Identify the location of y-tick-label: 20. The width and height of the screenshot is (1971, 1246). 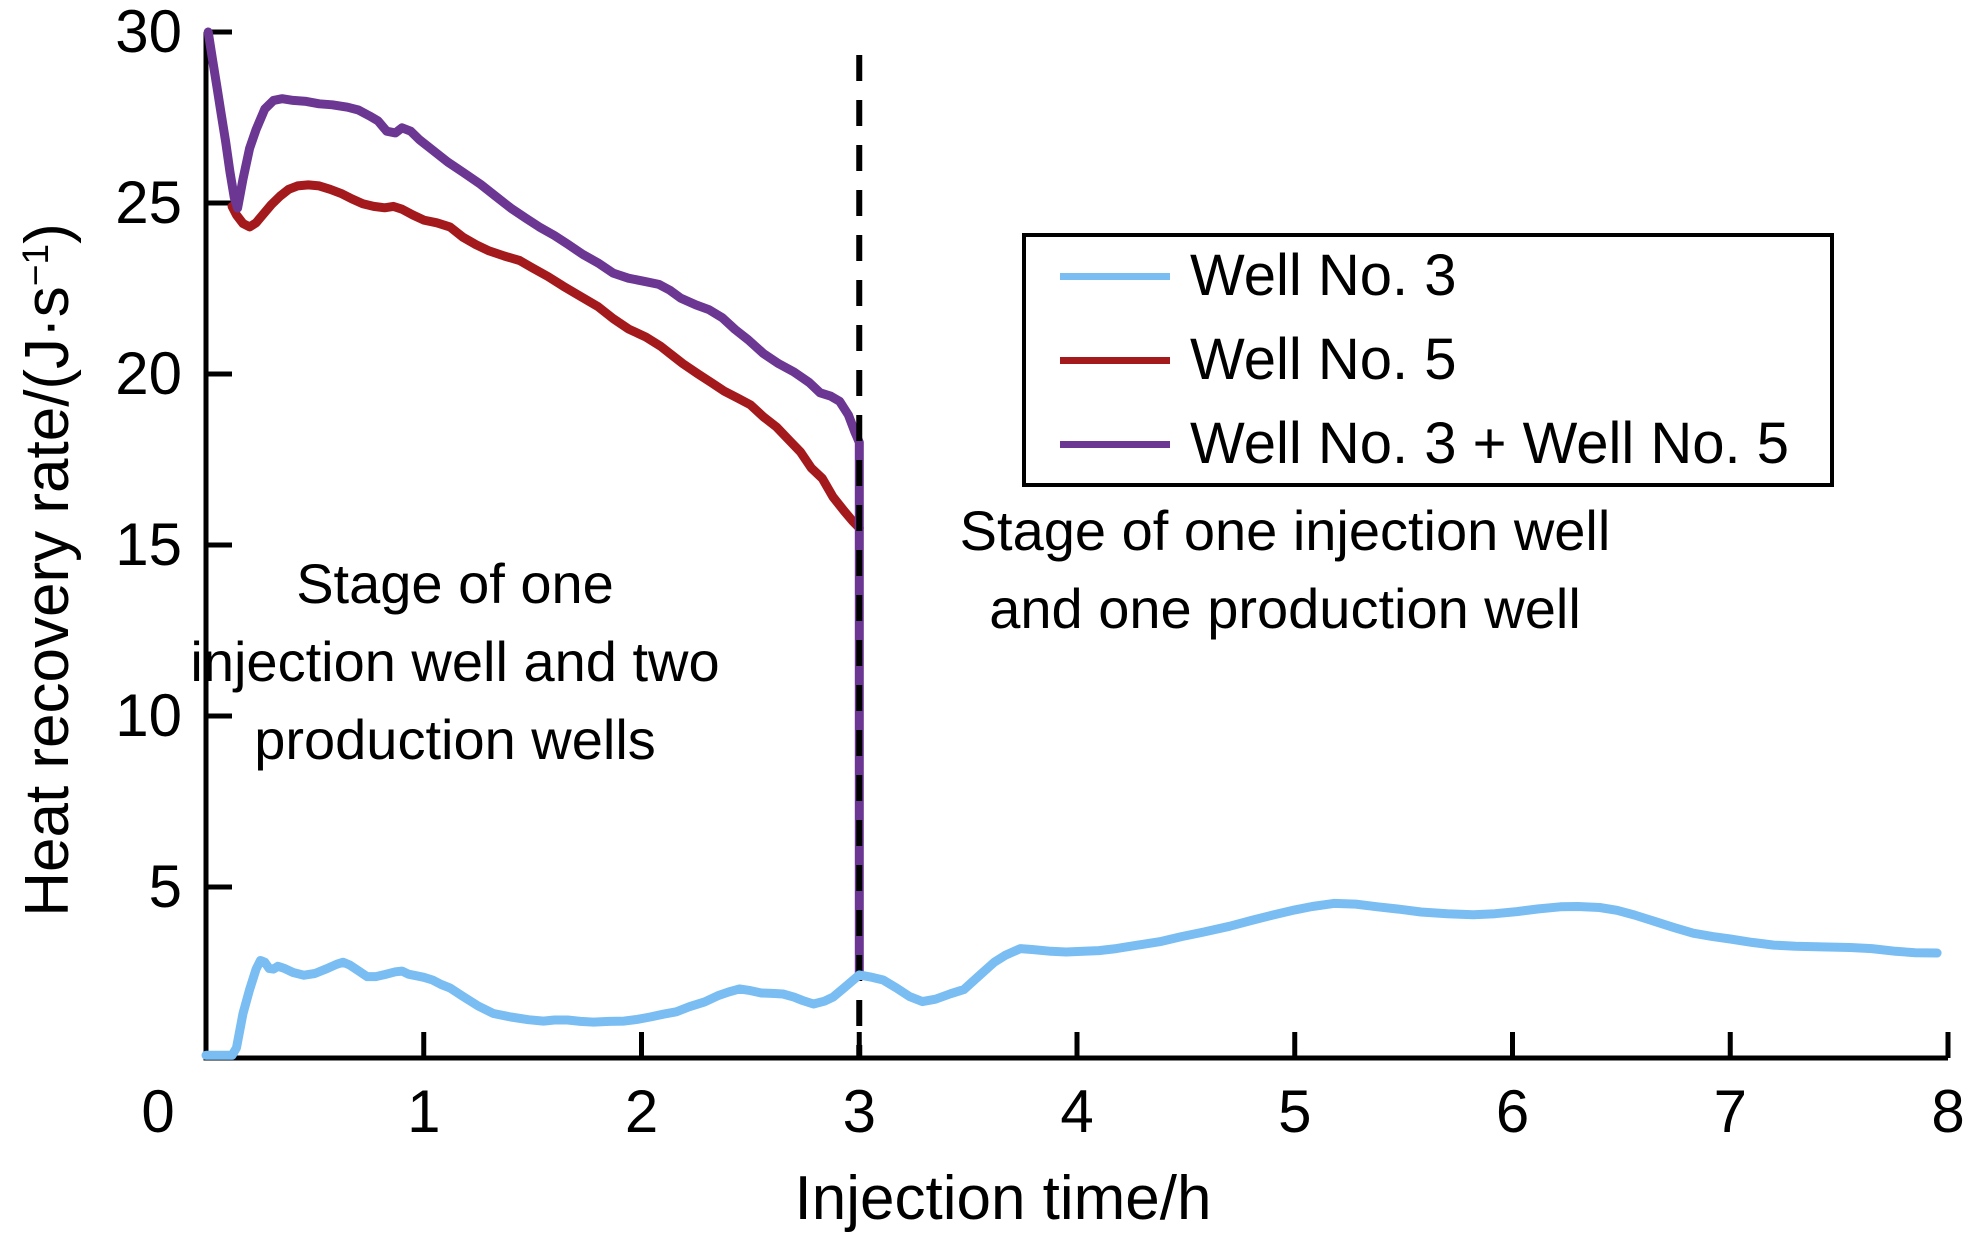
(148, 373).